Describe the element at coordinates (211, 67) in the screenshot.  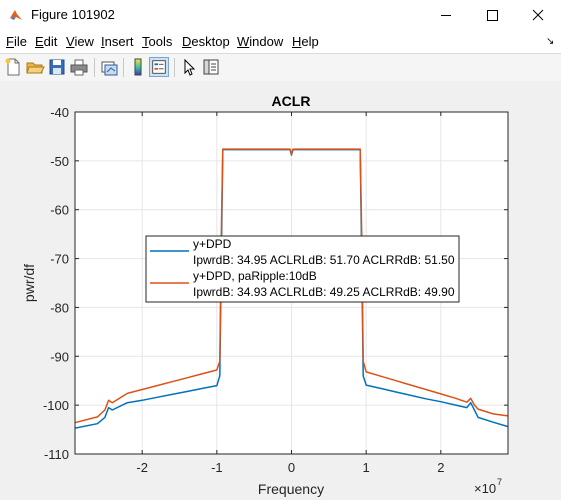
I see `property-inspector-icon` at that location.